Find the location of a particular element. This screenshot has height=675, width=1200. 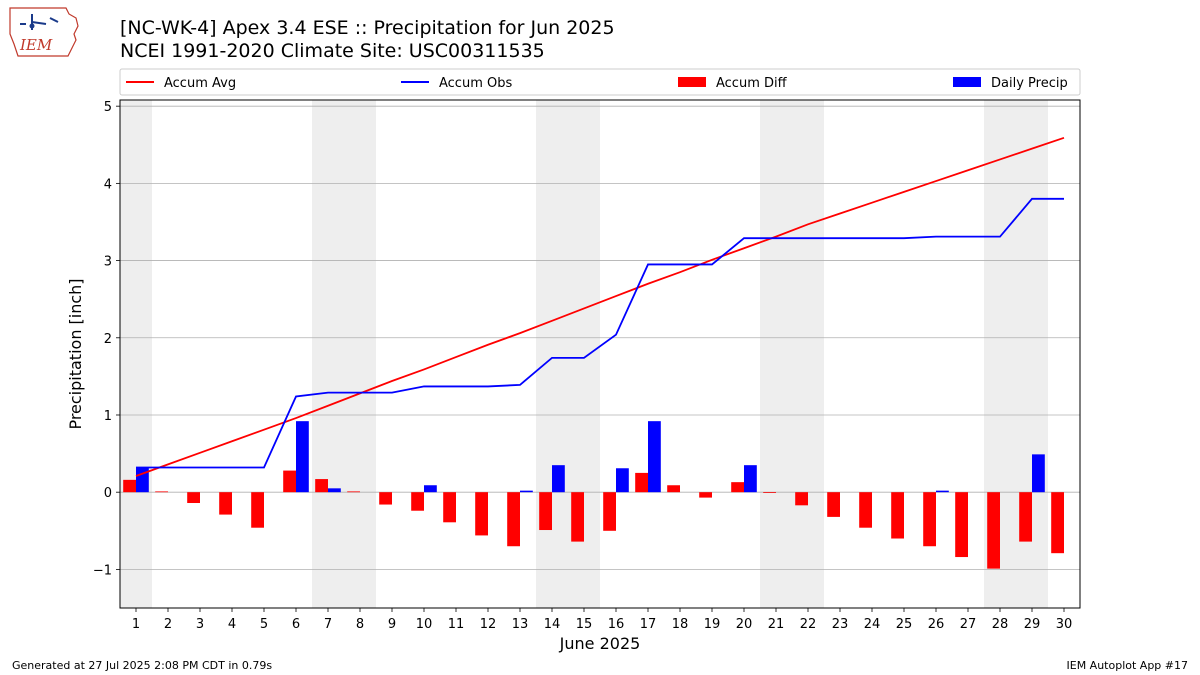

x-tick-label: 16 is located at coordinates (616, 624).